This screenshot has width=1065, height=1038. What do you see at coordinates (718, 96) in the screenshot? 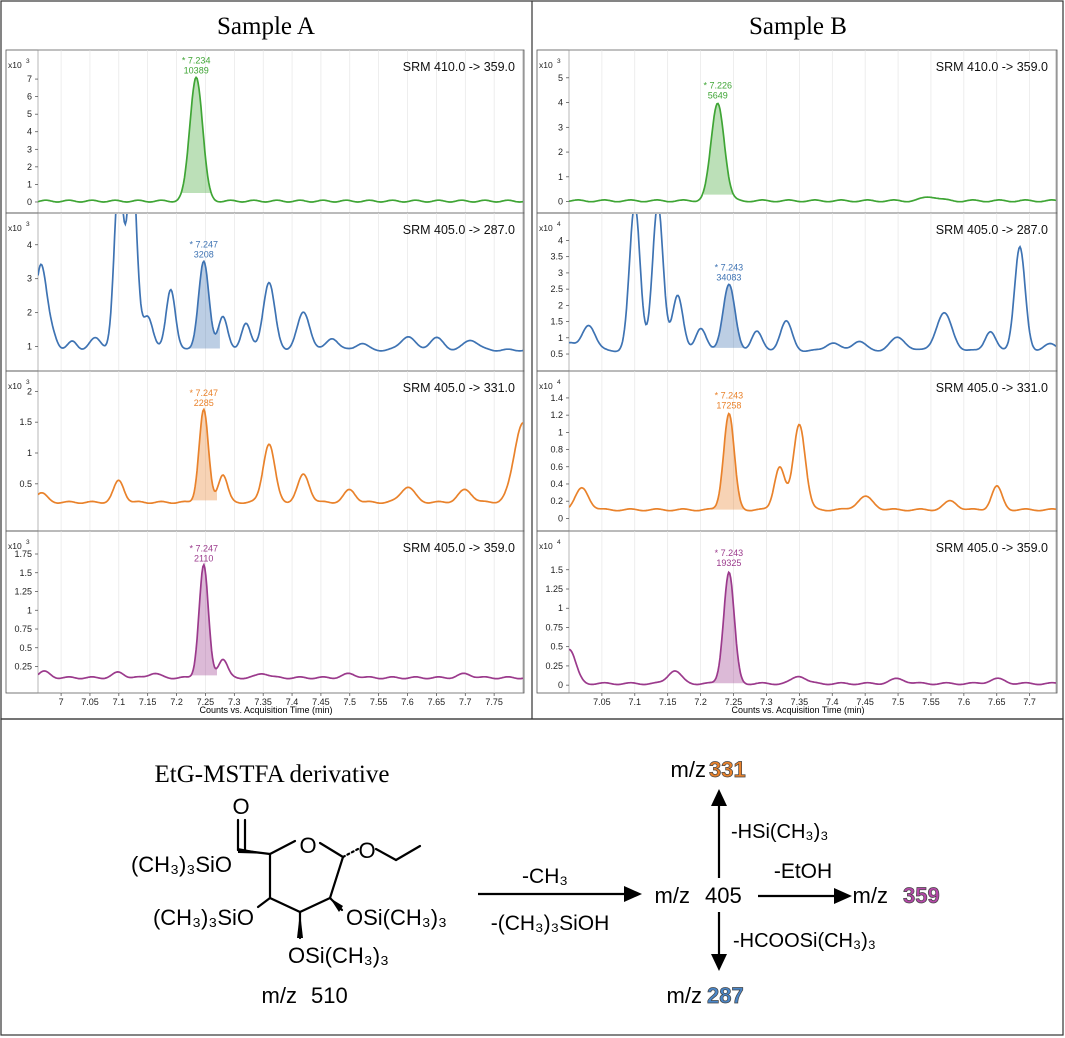
I see `peak-area-label: 5649` at bounding box center [718, 96].